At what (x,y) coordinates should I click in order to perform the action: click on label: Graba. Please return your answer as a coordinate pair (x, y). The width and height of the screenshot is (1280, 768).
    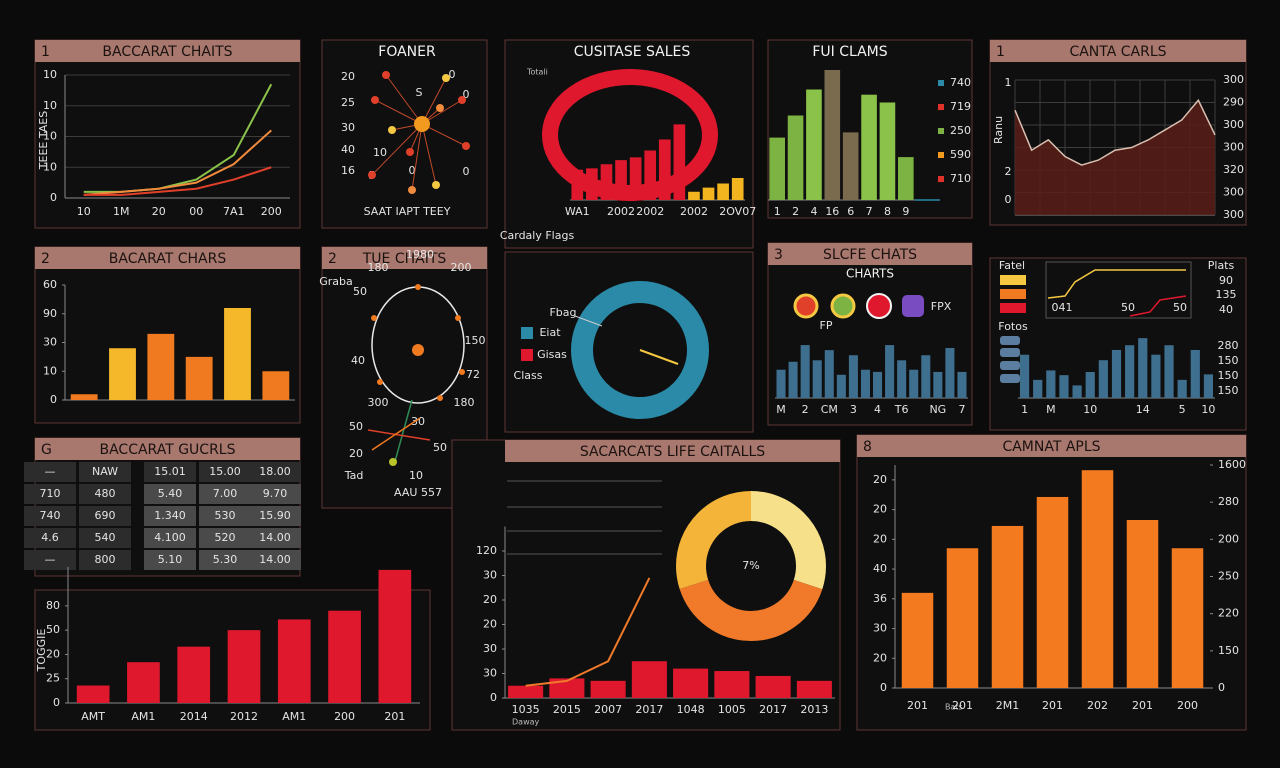
    Looking at the image, I should click on (336, 281).